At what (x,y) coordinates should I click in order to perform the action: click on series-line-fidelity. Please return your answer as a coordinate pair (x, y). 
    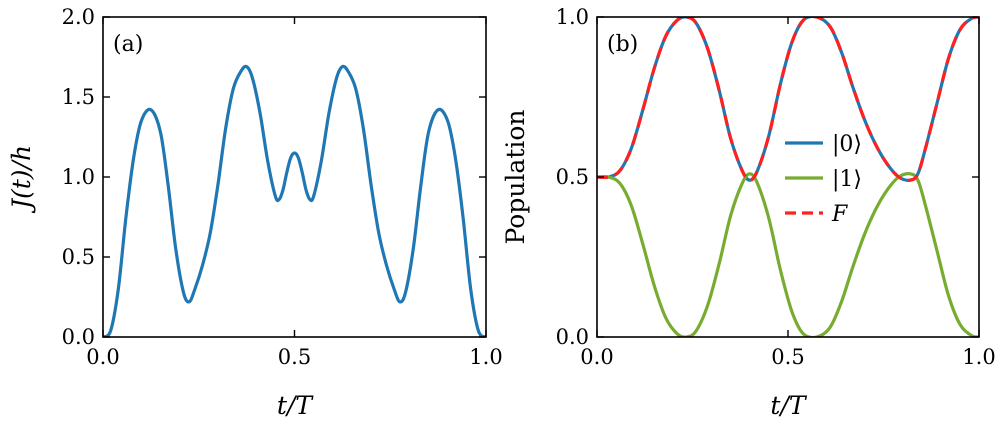
    Looking at the image, I should click on (788, 99).